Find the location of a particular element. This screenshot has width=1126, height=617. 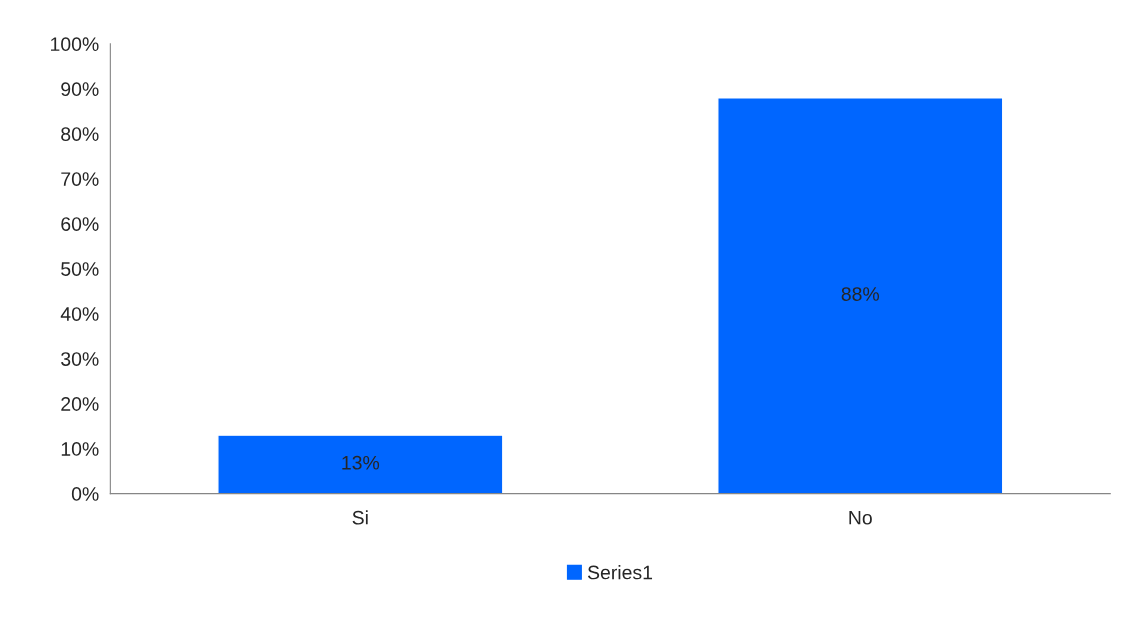

y-tick-label: 80% is located at coordinates (80, 134).